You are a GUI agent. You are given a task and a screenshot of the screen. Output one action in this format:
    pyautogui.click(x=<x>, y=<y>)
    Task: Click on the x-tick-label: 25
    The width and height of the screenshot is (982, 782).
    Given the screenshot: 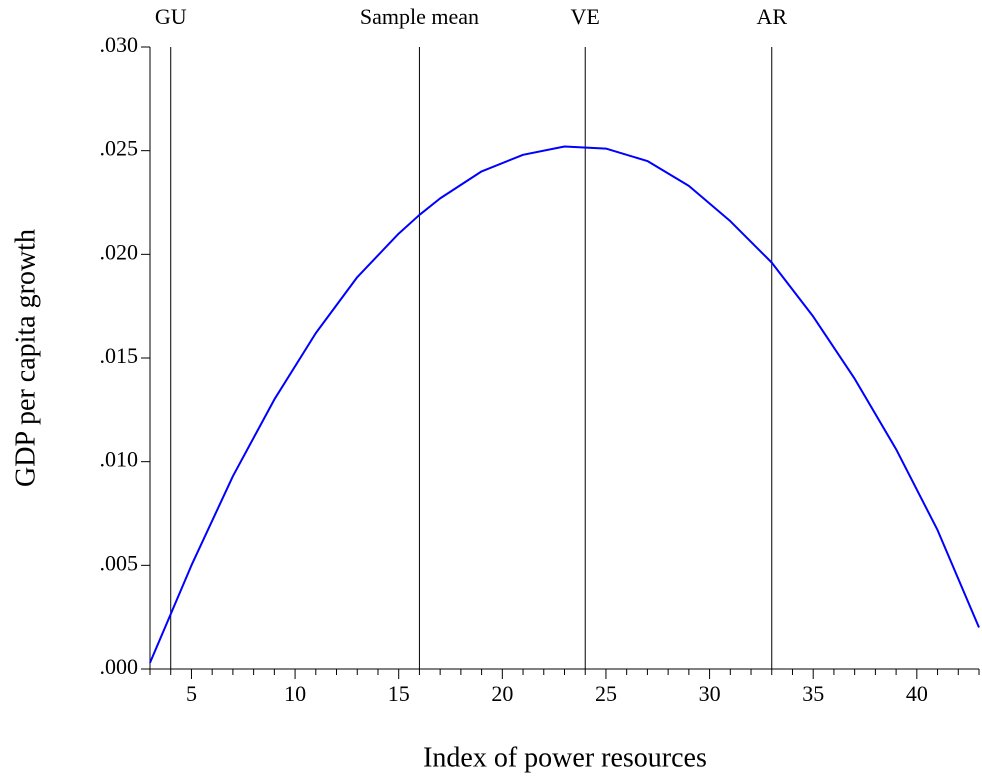 What is the action you would take?
    pyautogui.click(x=606, y=693)
    